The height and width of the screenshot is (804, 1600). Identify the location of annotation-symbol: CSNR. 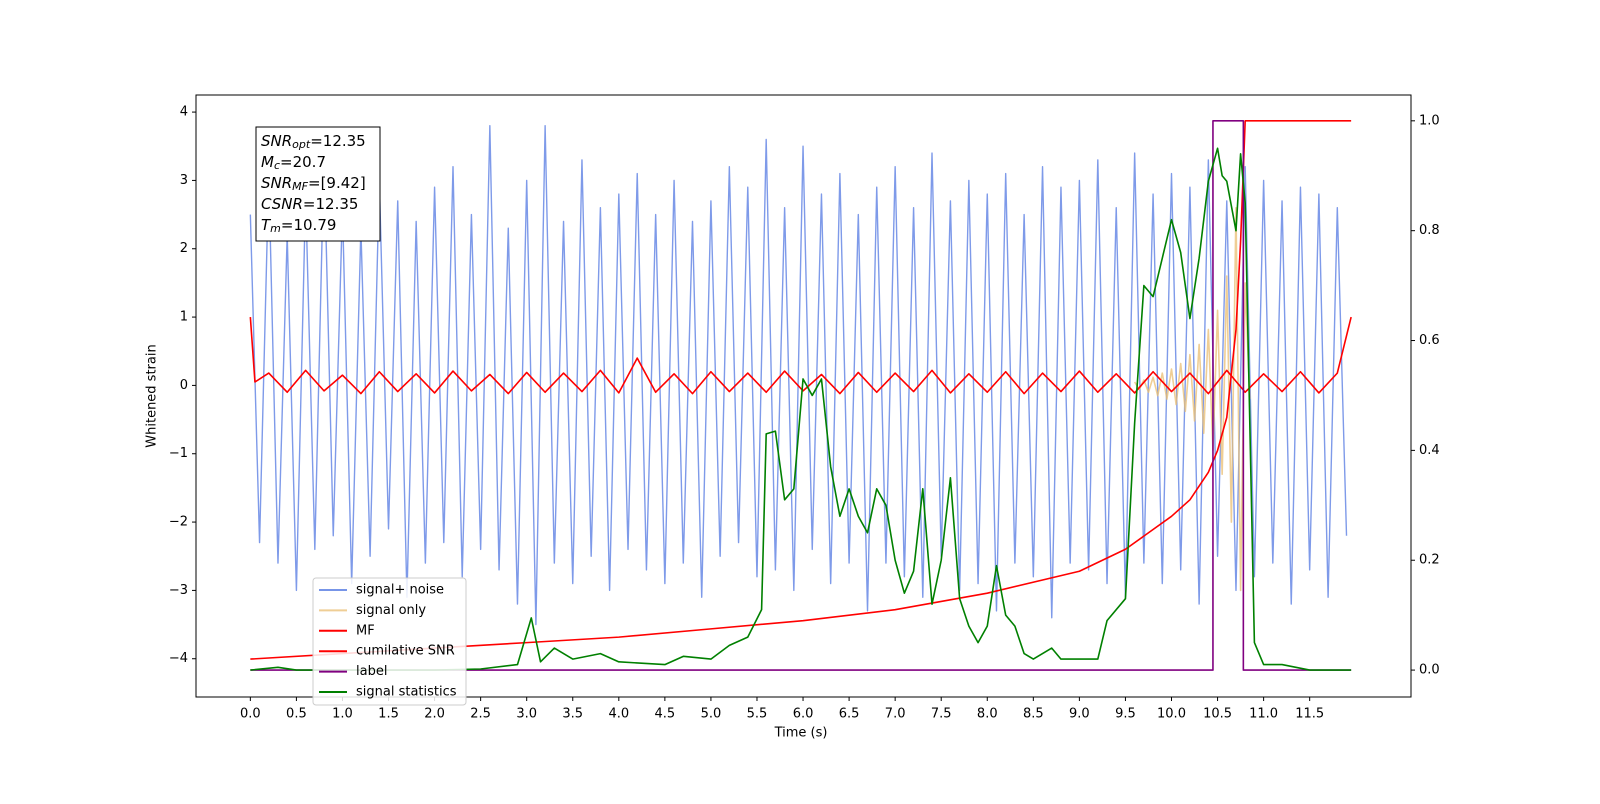
(282, 204).